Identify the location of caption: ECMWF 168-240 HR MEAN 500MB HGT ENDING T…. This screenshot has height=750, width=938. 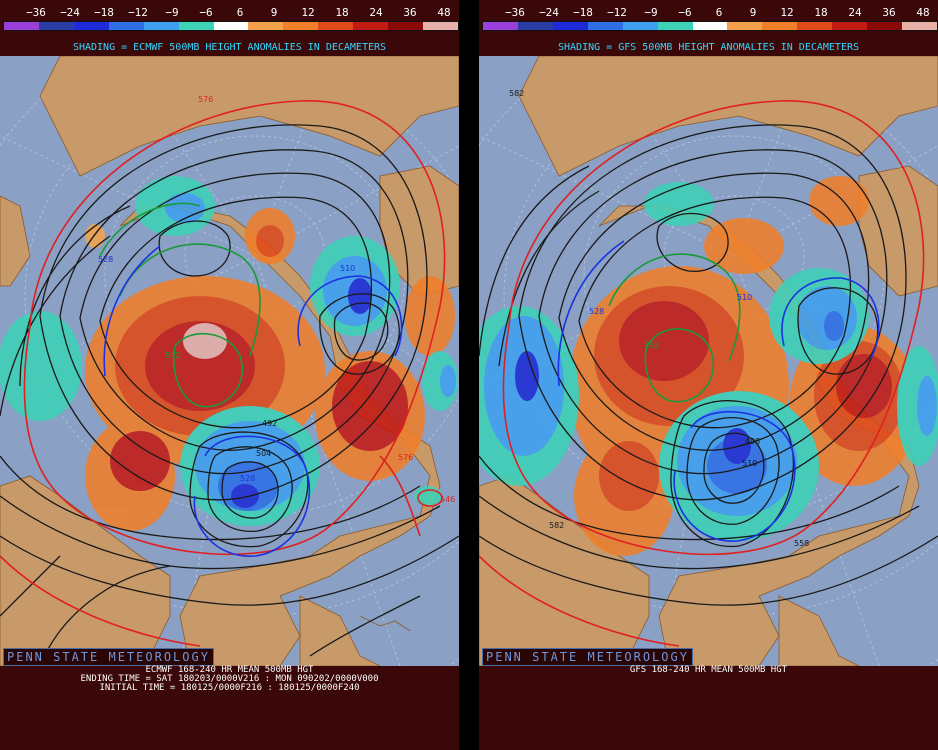
(229, 679).